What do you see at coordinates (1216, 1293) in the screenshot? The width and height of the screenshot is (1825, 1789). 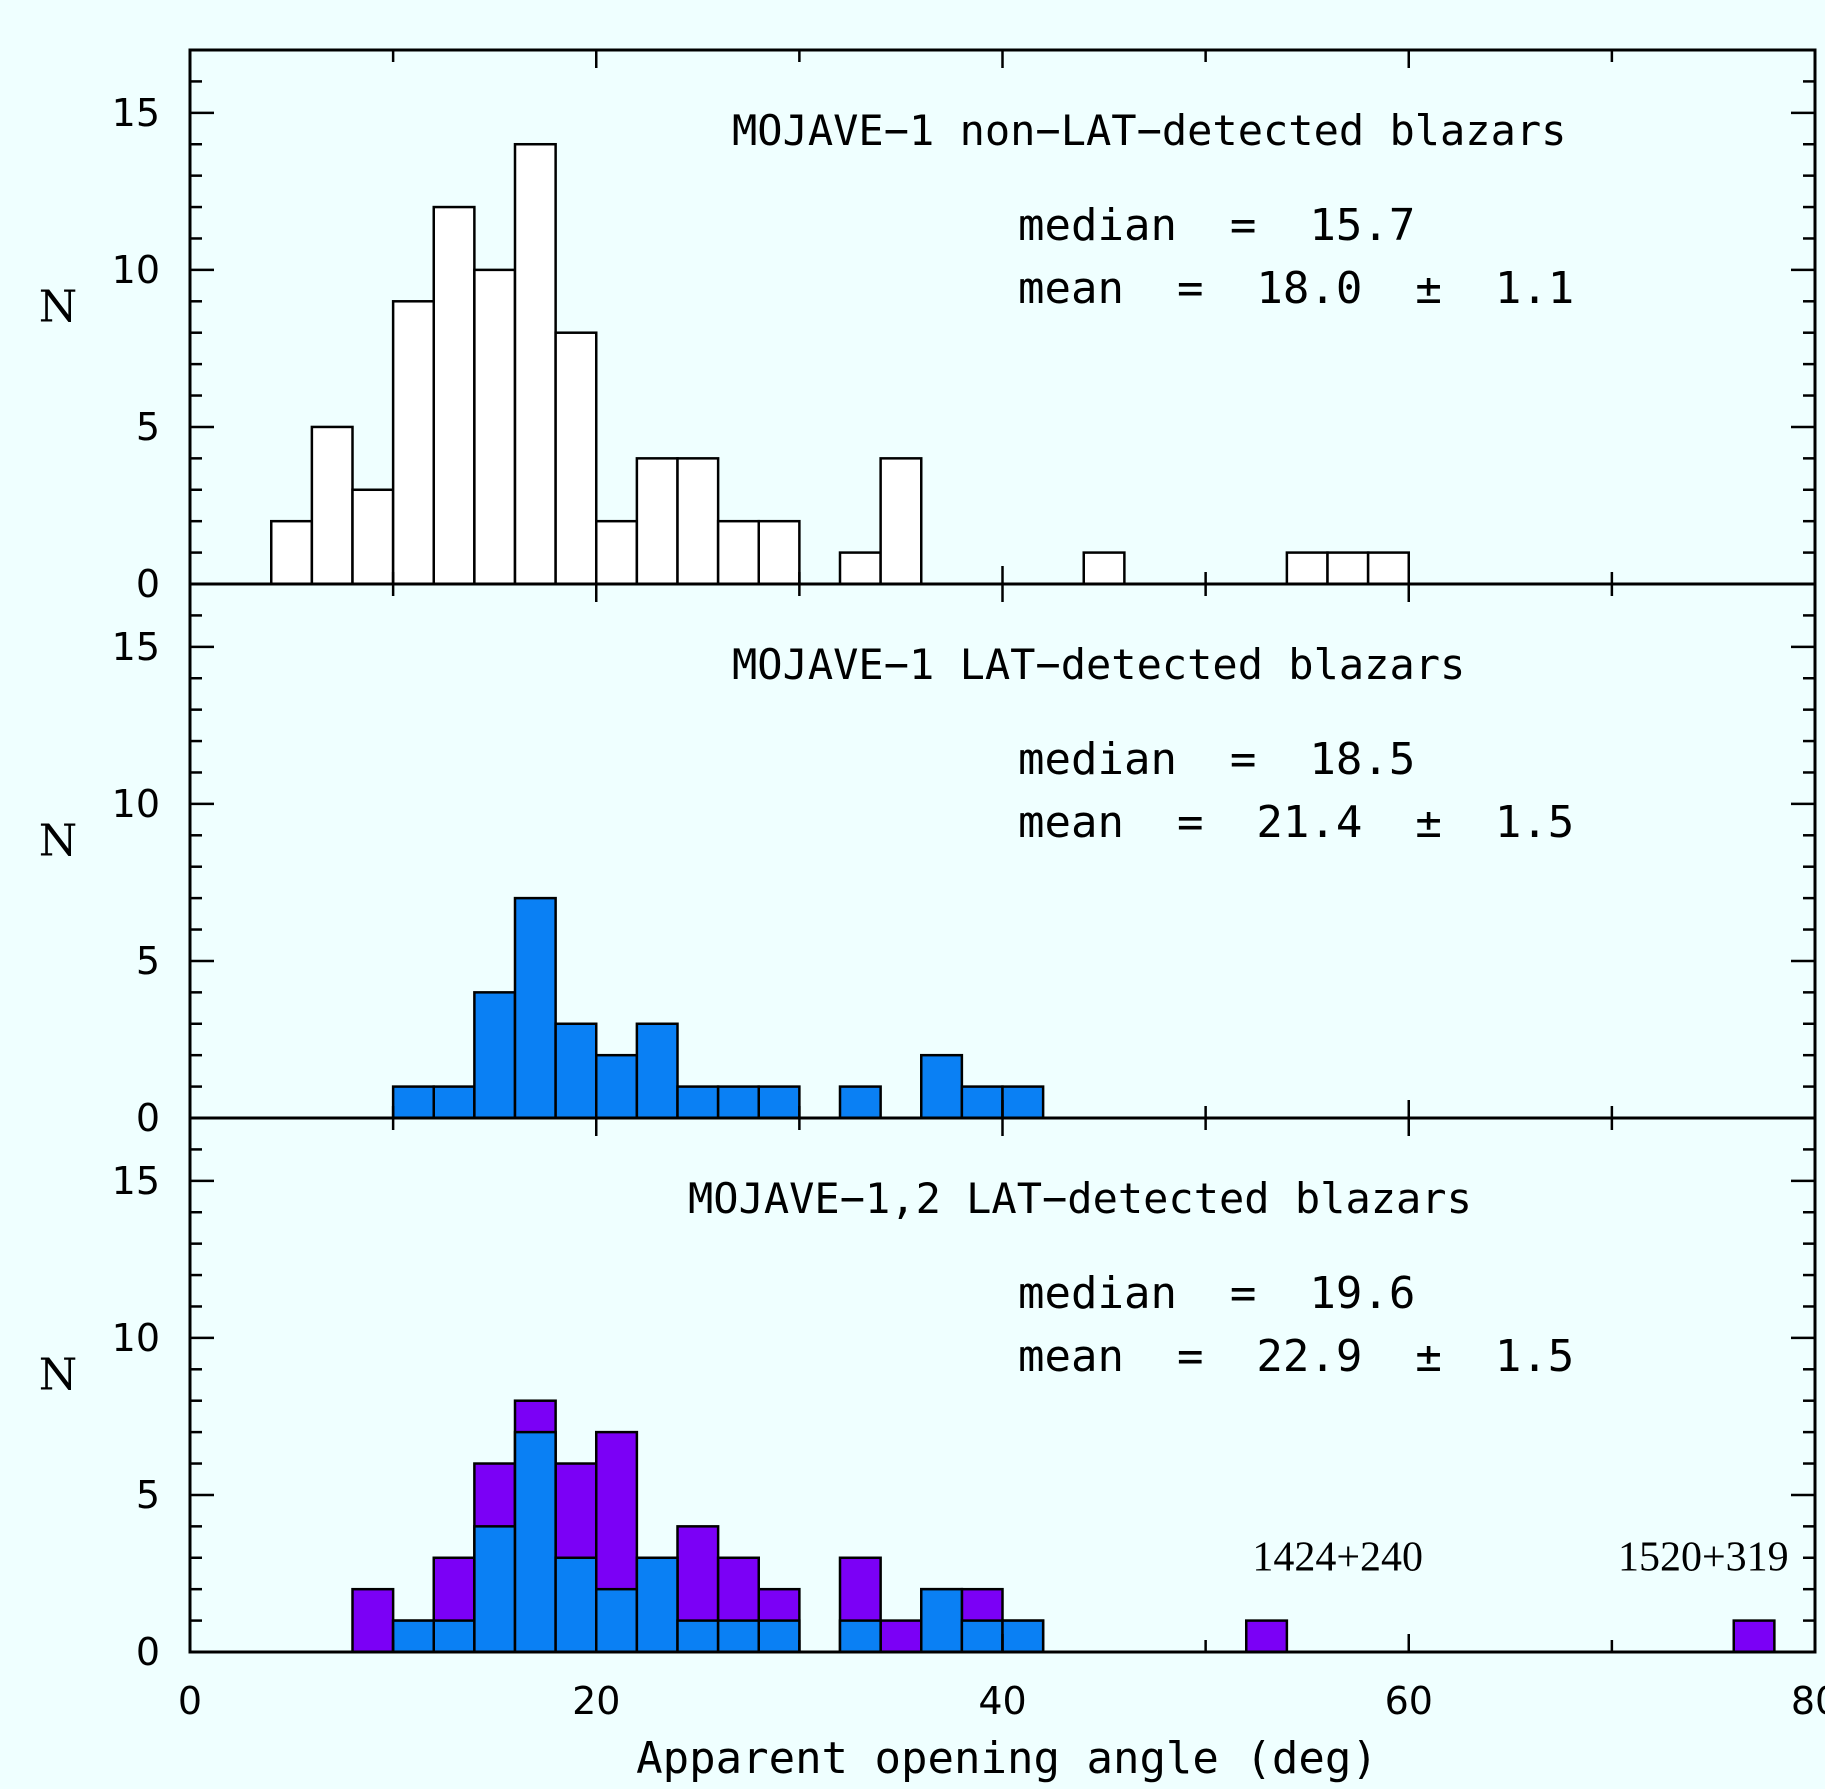 I see `median-text: median = 19.6` at bounding box center [1216, 1293].